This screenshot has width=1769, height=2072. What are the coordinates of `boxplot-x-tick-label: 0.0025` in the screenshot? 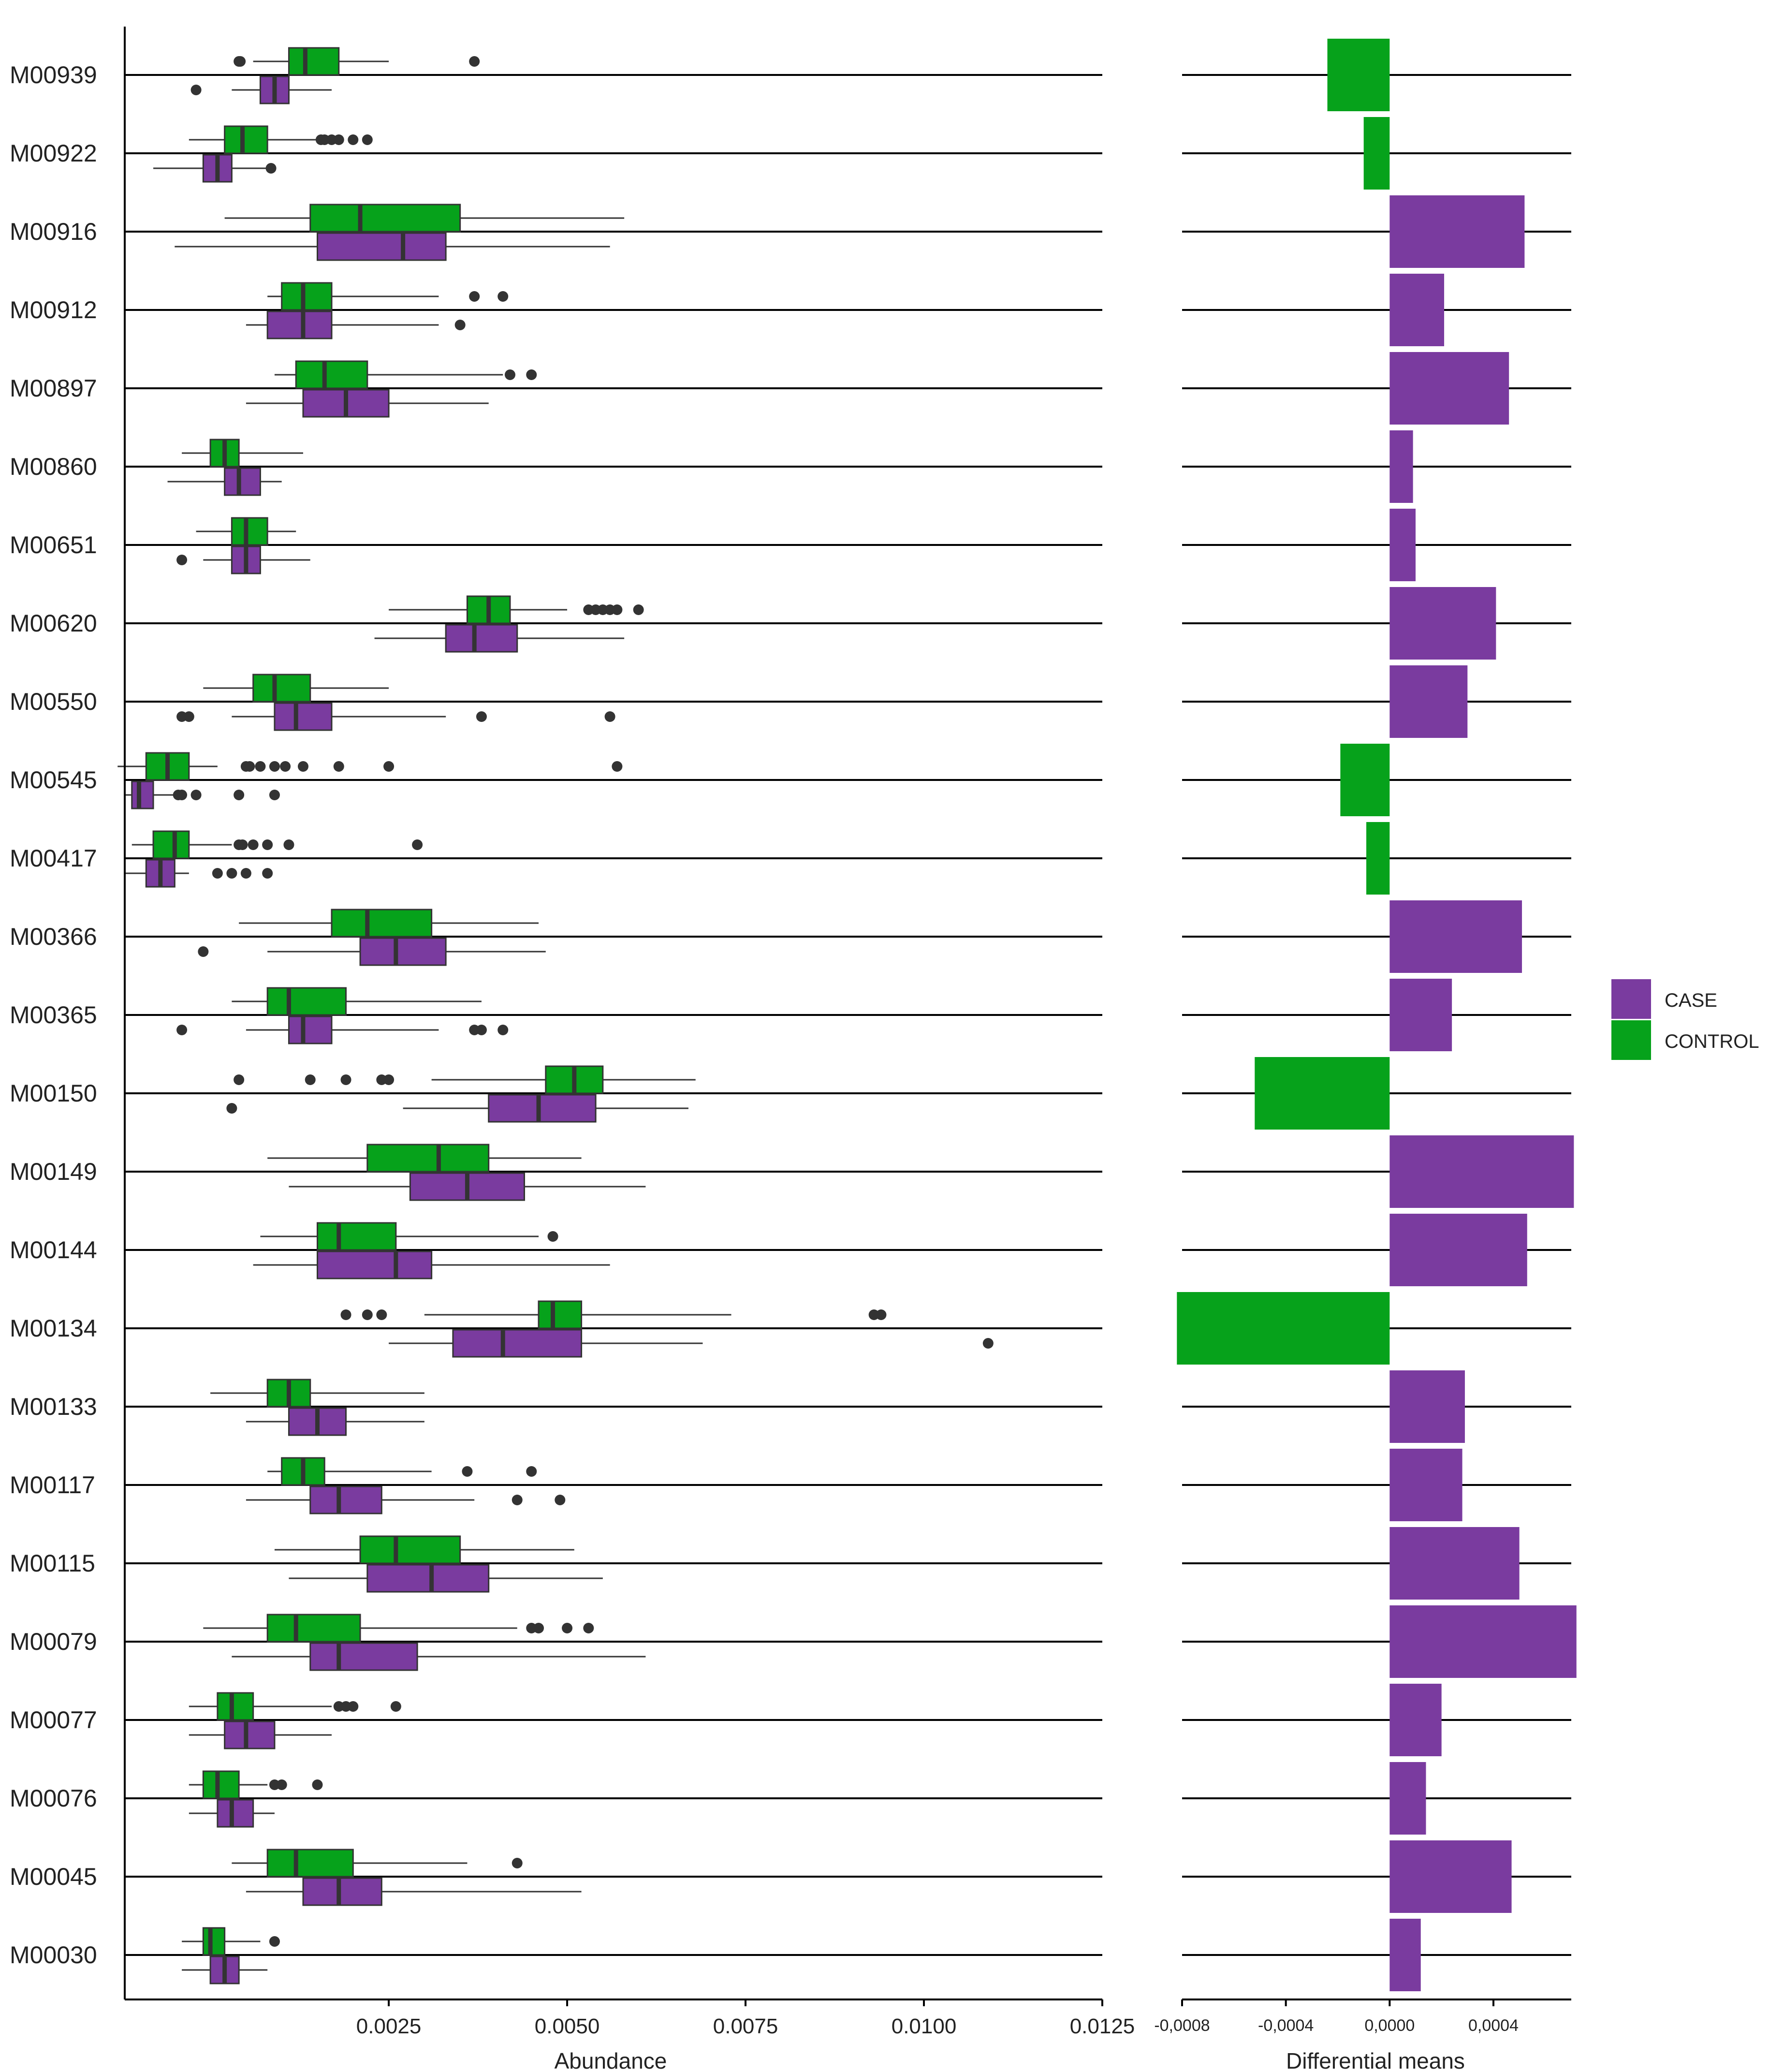 It's located at (389, 2026).